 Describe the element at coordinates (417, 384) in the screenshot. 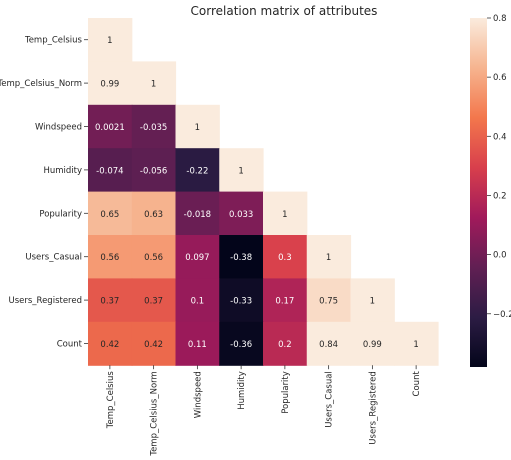

I see `x-tick-label: Count` at that location.